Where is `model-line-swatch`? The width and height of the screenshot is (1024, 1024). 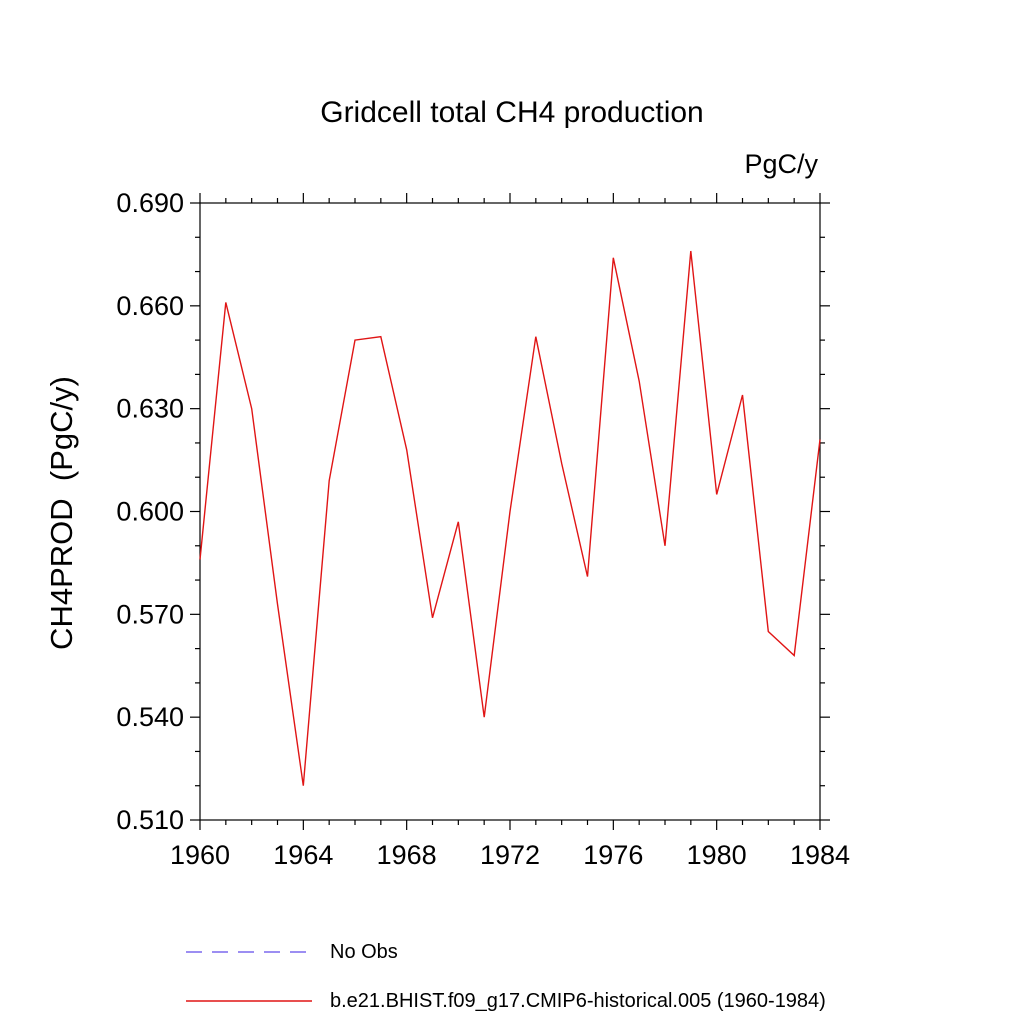
model-line-swatch is located at coordinates (249, 1001).